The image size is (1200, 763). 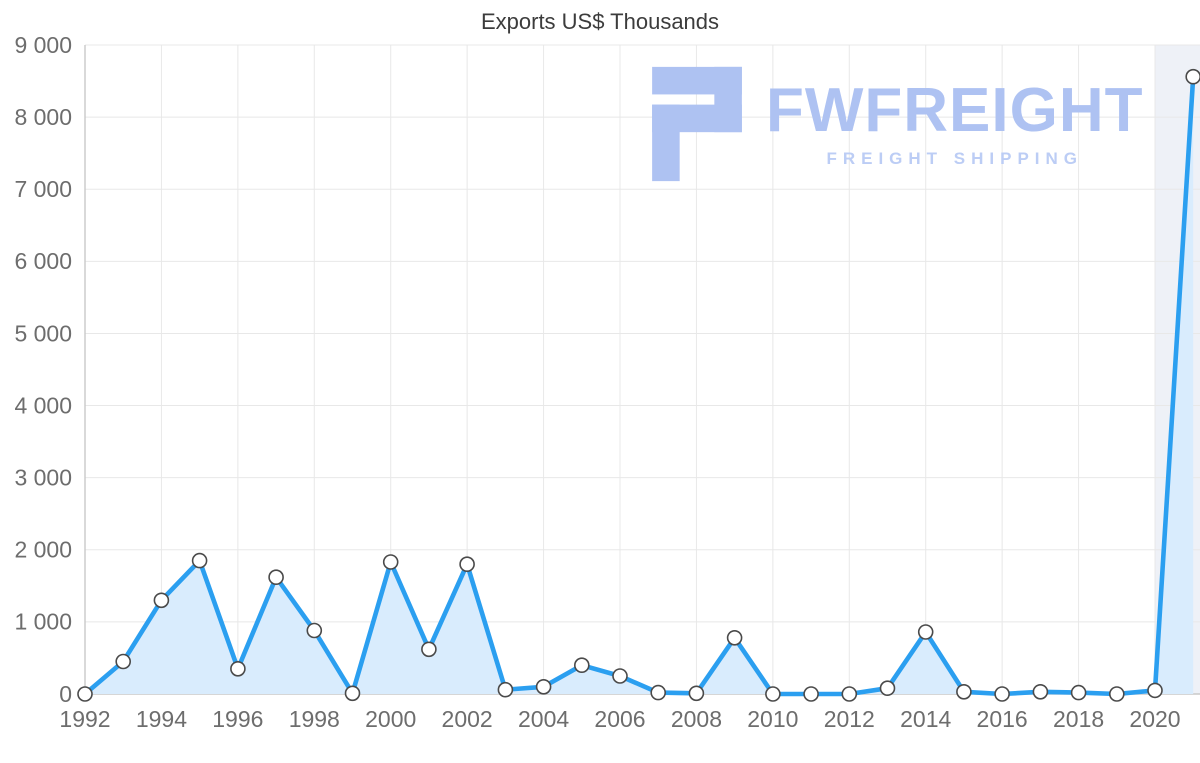 I want to click on y-tick-label: 6 000, so click(x=43, y=261).